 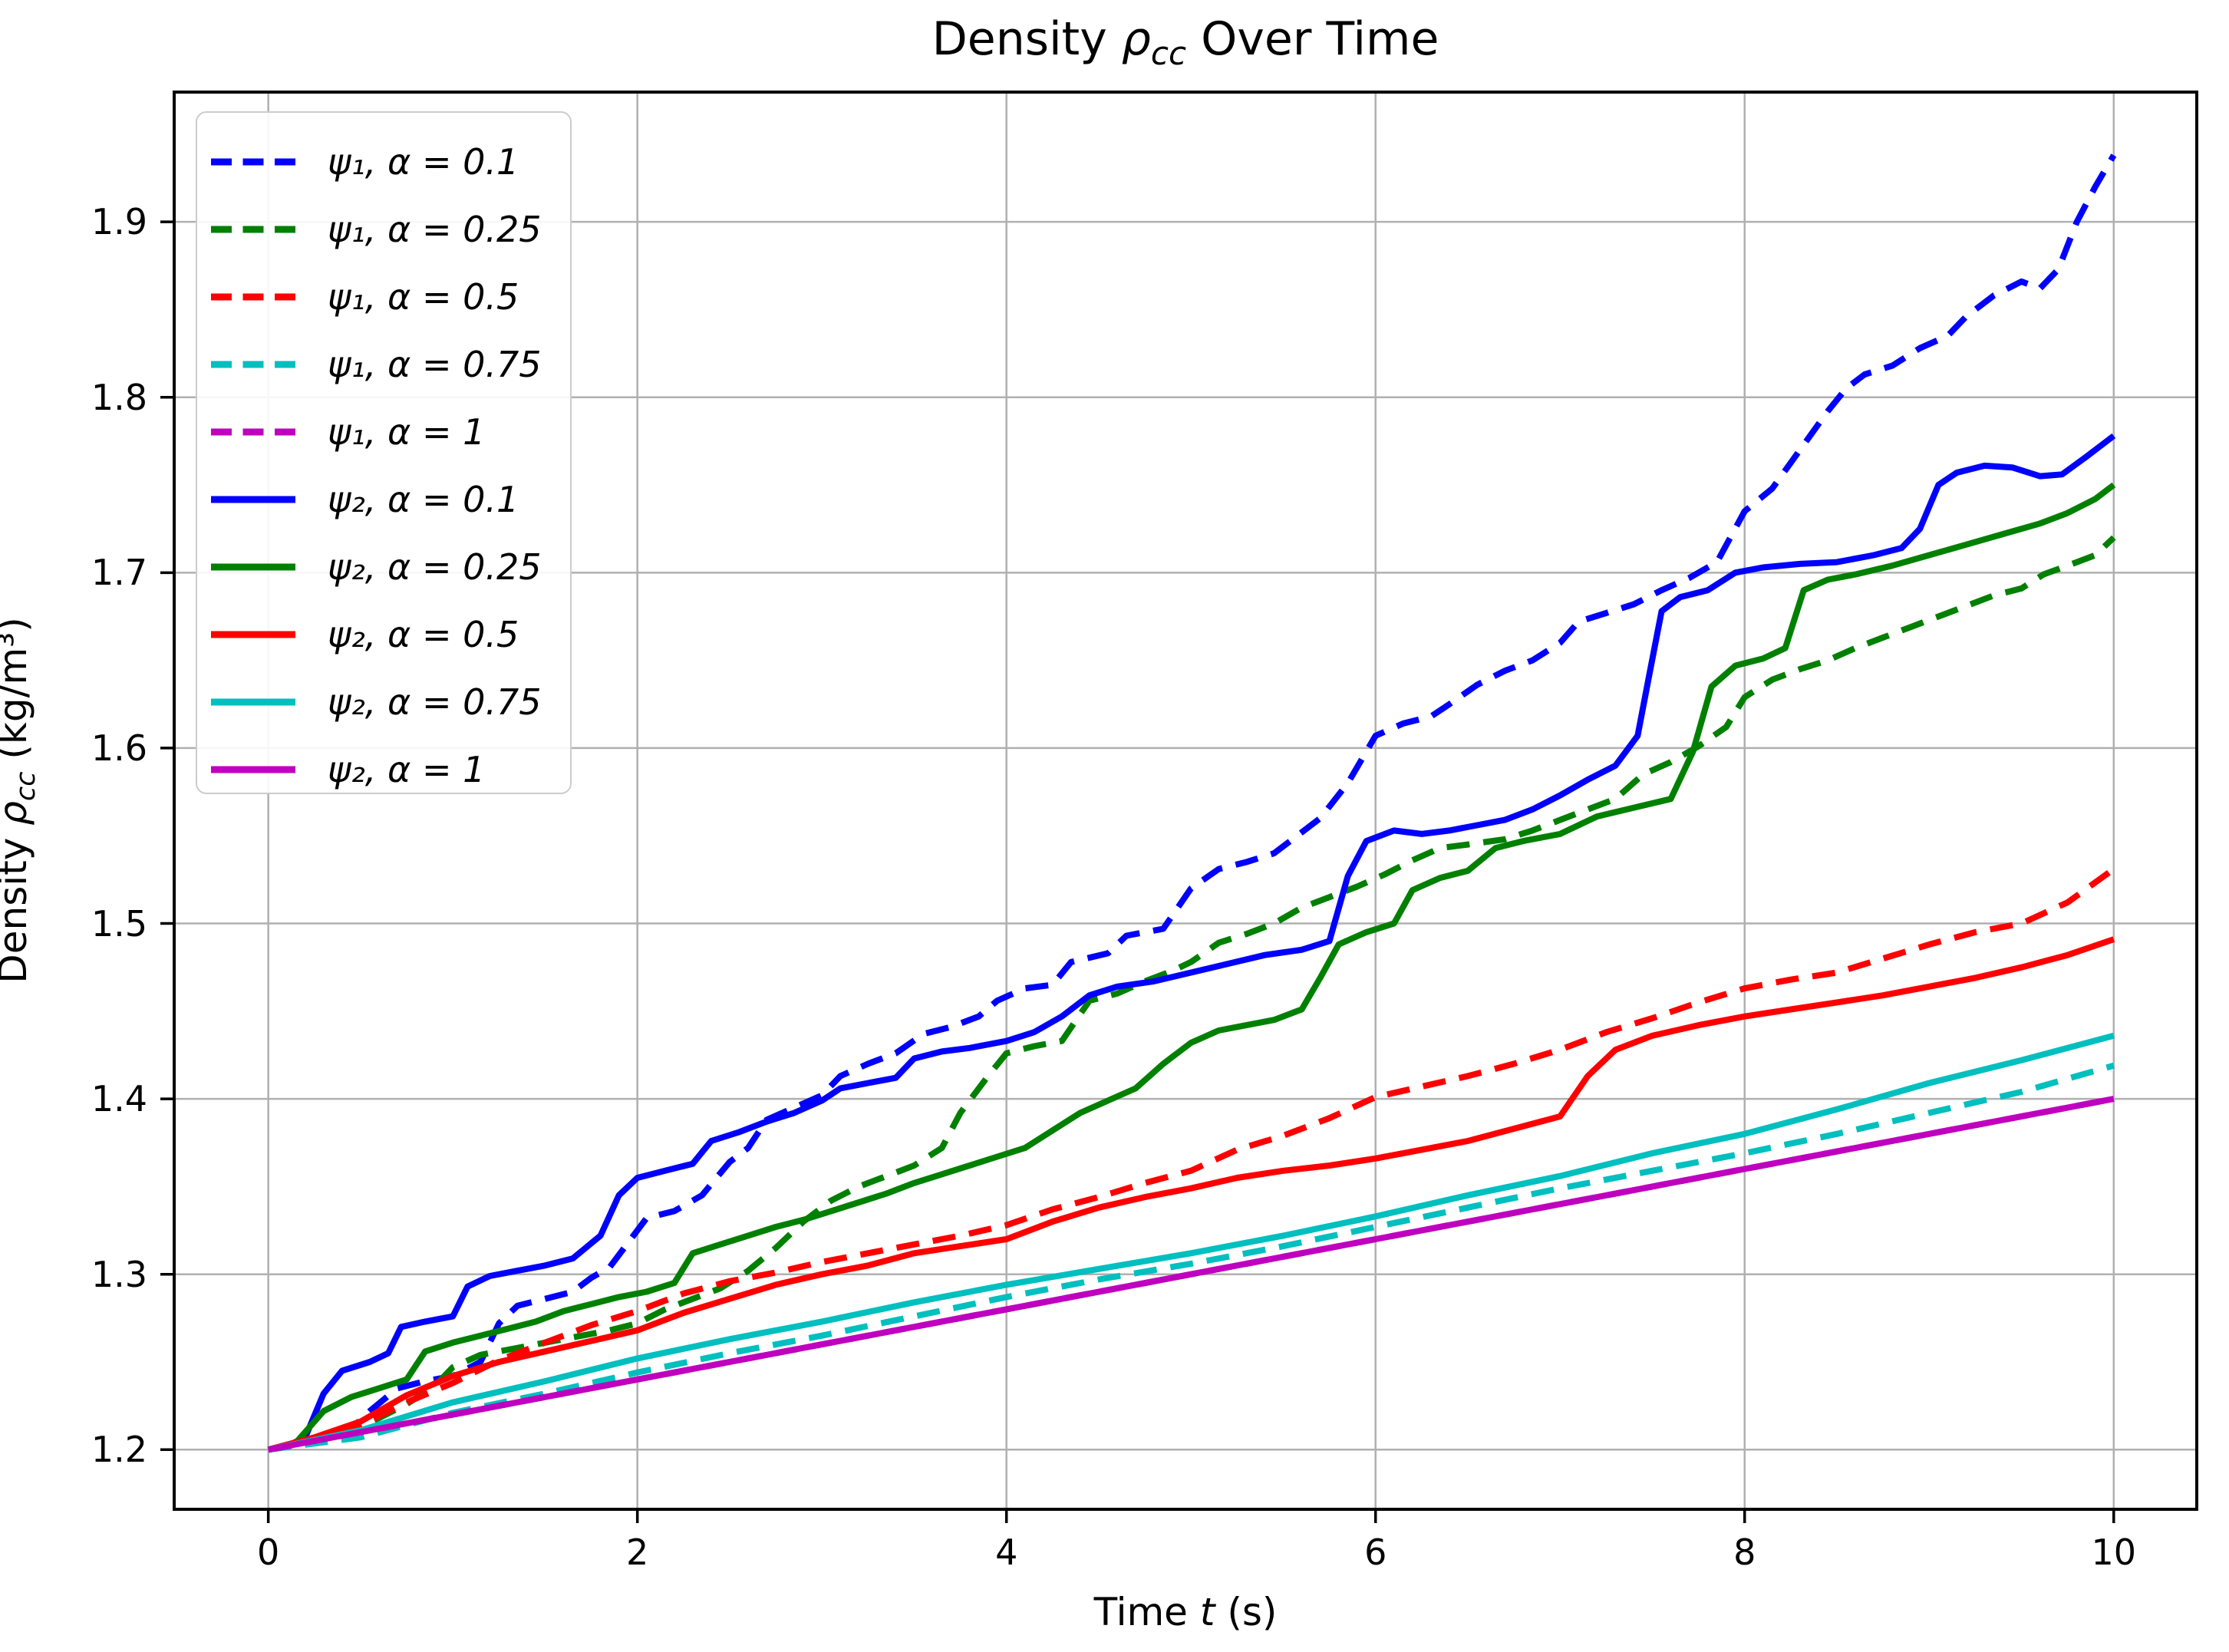 I want to click on legend-label: ψ₂, α = 0.5, so click(x=423, y=634).